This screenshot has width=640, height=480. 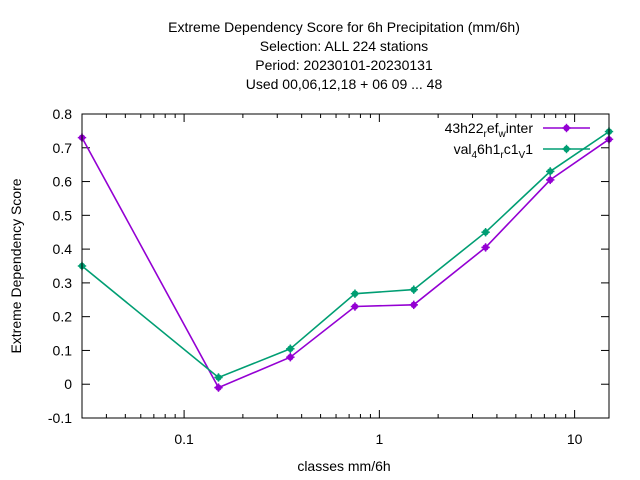 What do you see at coordinates (343, 466) in the screenshot?
I see `x-axis-title: classes mm/6h` at bounding box center [343, 466].